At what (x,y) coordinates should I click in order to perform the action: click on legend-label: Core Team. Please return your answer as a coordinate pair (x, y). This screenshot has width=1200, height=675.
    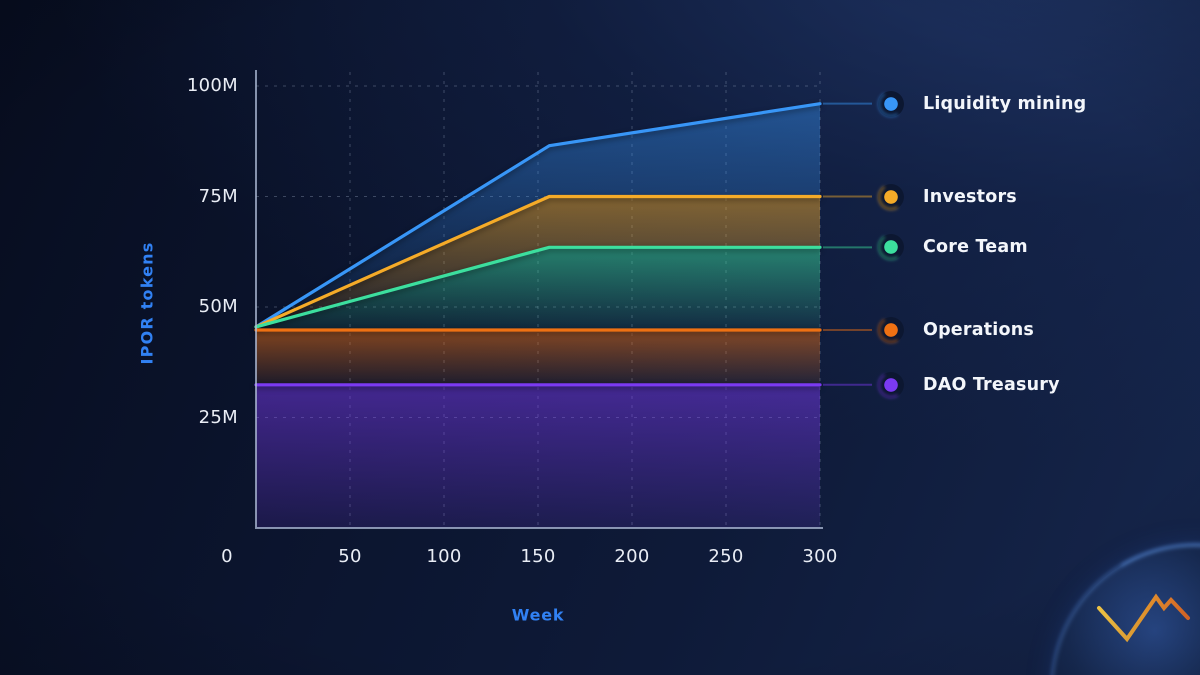
    Looking at the image, I should click on (975, 247).